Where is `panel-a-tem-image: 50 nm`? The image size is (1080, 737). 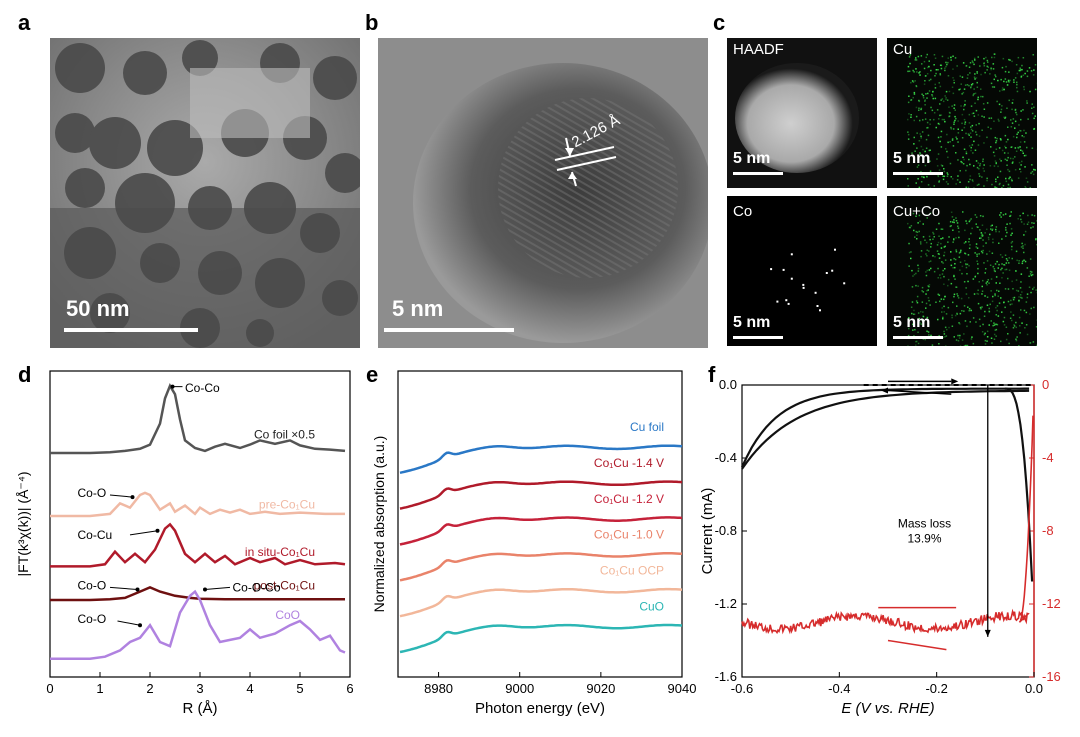
panel-a-tem-image: 50 nm is located at coordinates (205, 193).